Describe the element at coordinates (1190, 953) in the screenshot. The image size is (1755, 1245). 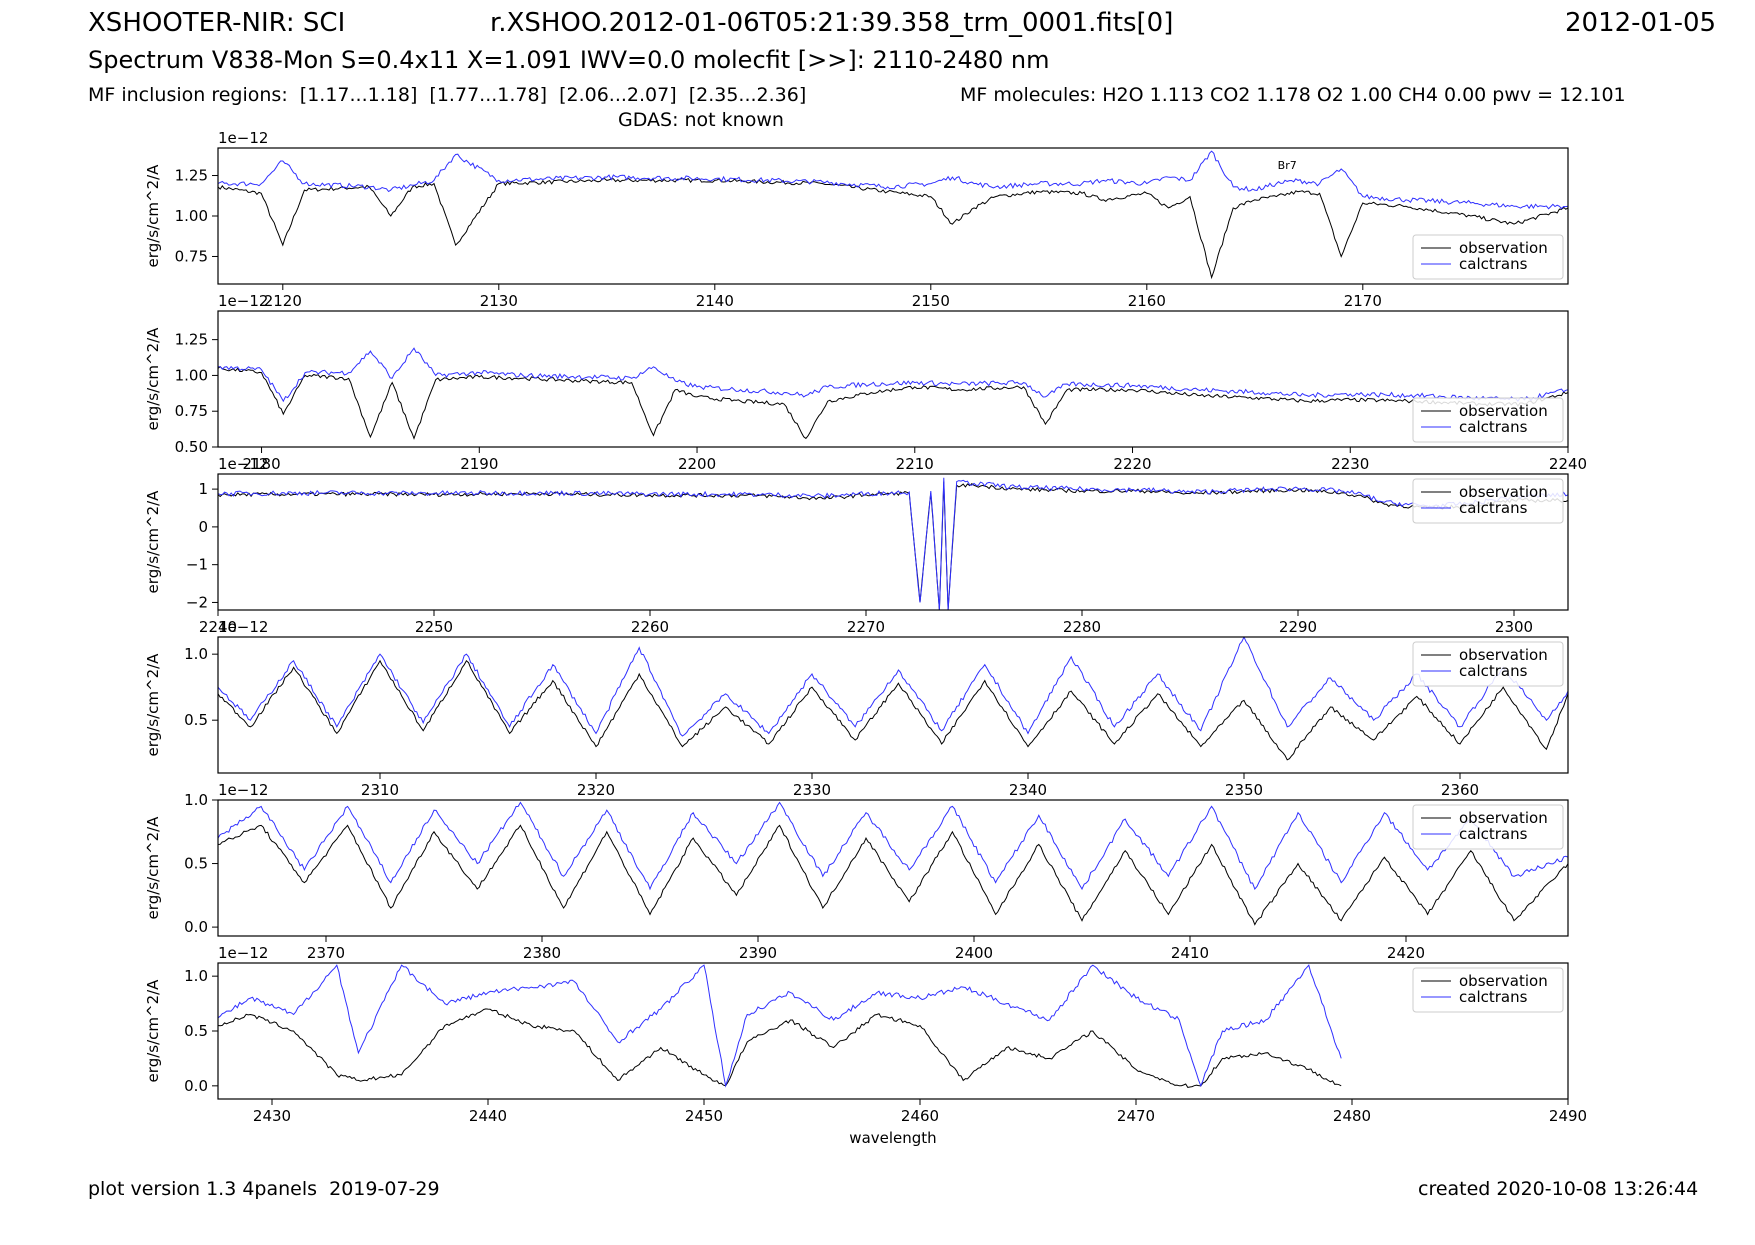
I see `x-tick-label: 2410` at that location.